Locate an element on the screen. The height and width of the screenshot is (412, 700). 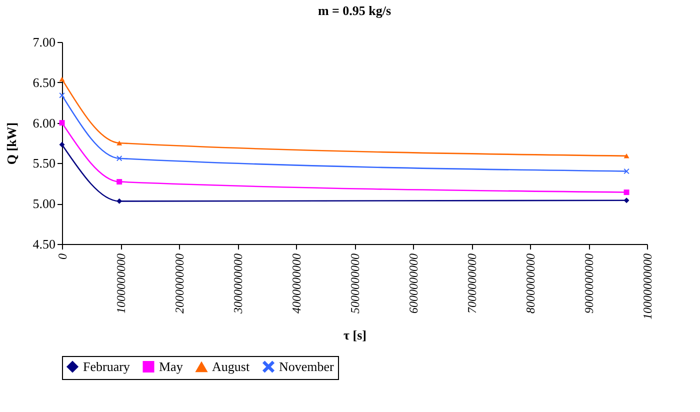
legend-label: November is located at coordinates (307, 366).